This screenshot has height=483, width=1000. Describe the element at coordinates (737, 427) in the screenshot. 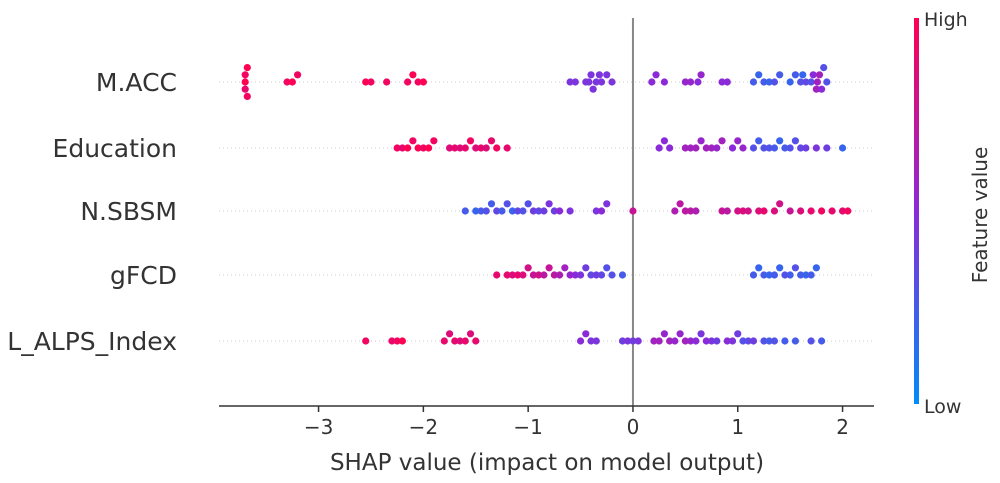

I see `x-tick-label: 1` at that location.